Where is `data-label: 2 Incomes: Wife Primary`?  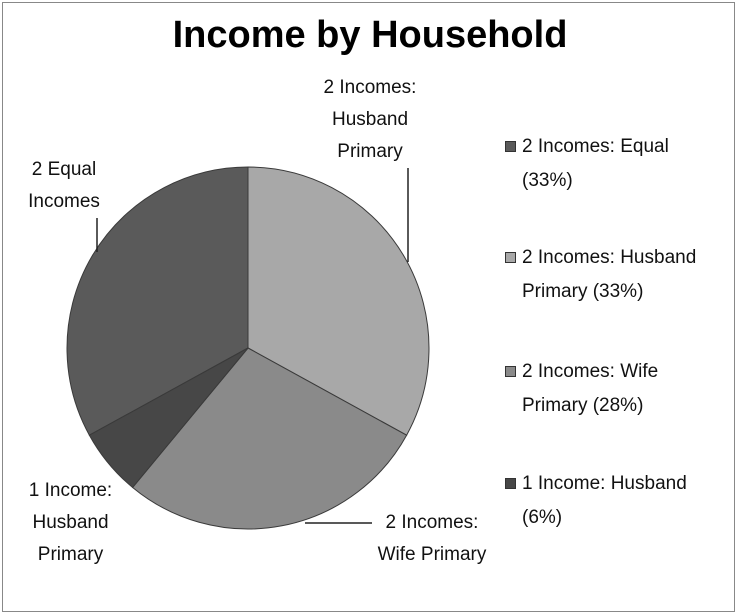
data-label: 2 Incomes: Wife Primary is located at coordinates (432, 538).